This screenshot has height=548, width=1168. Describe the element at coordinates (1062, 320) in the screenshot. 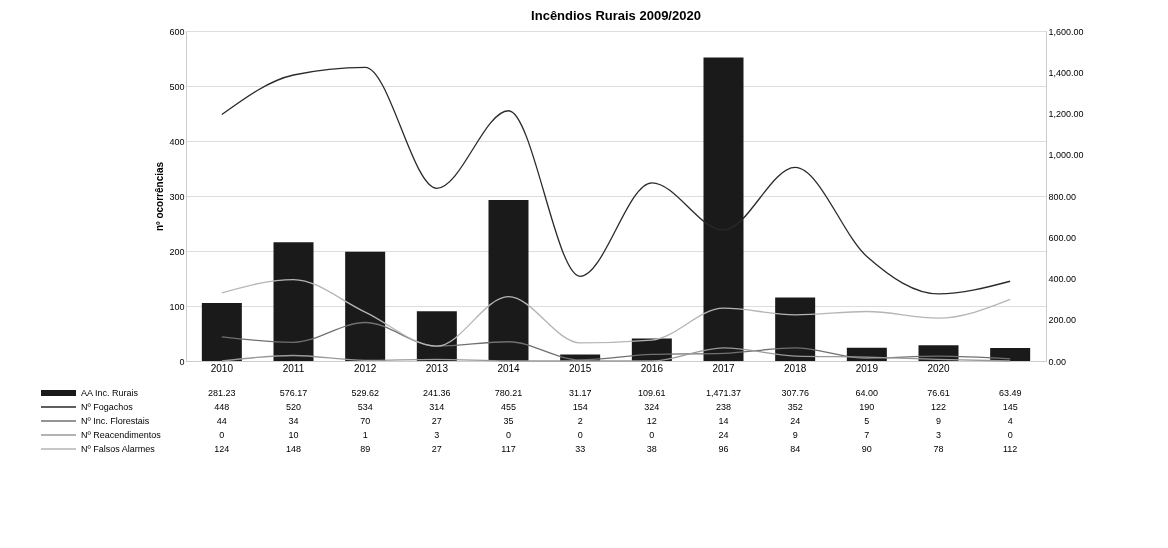

I see `y2-tick-label: 200.00` at that location.